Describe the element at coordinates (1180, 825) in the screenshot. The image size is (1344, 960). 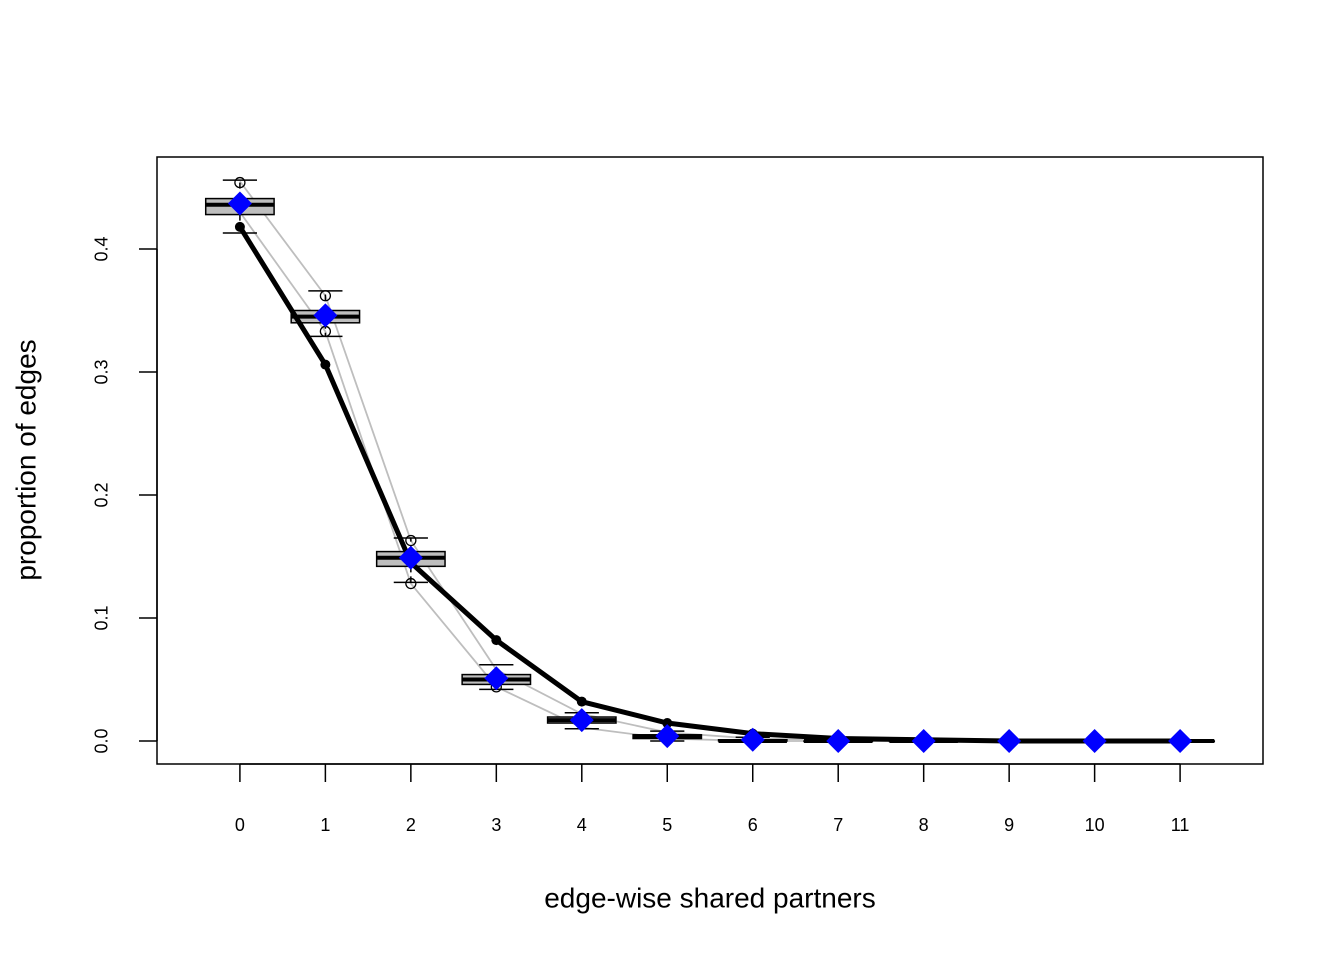
I see `x-tick-label: 11` at that location.